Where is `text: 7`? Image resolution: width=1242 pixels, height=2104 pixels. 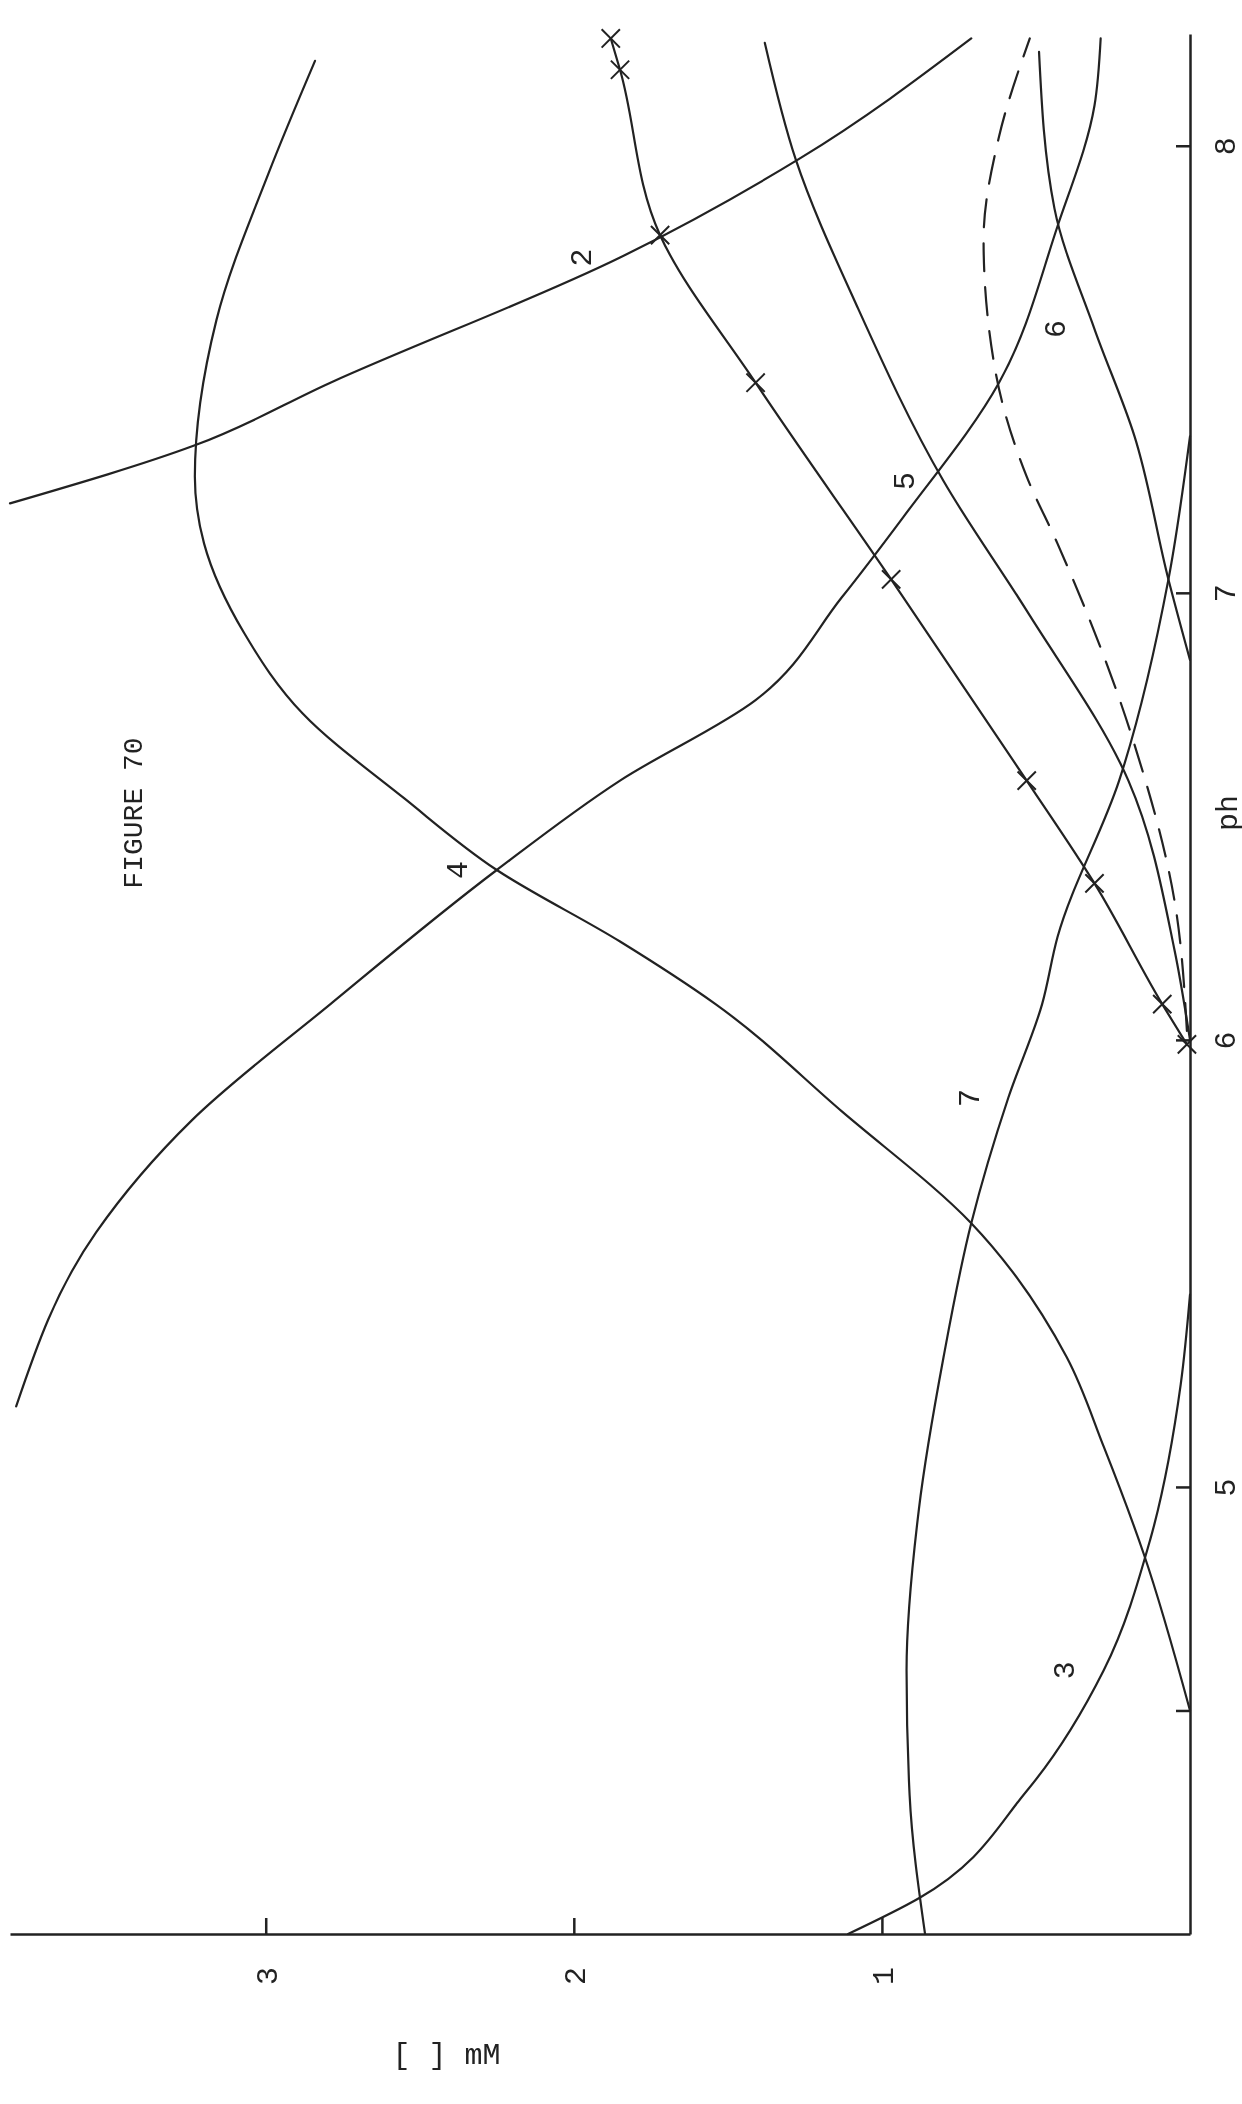 text: 7 is located at coordinates (970, 1098).